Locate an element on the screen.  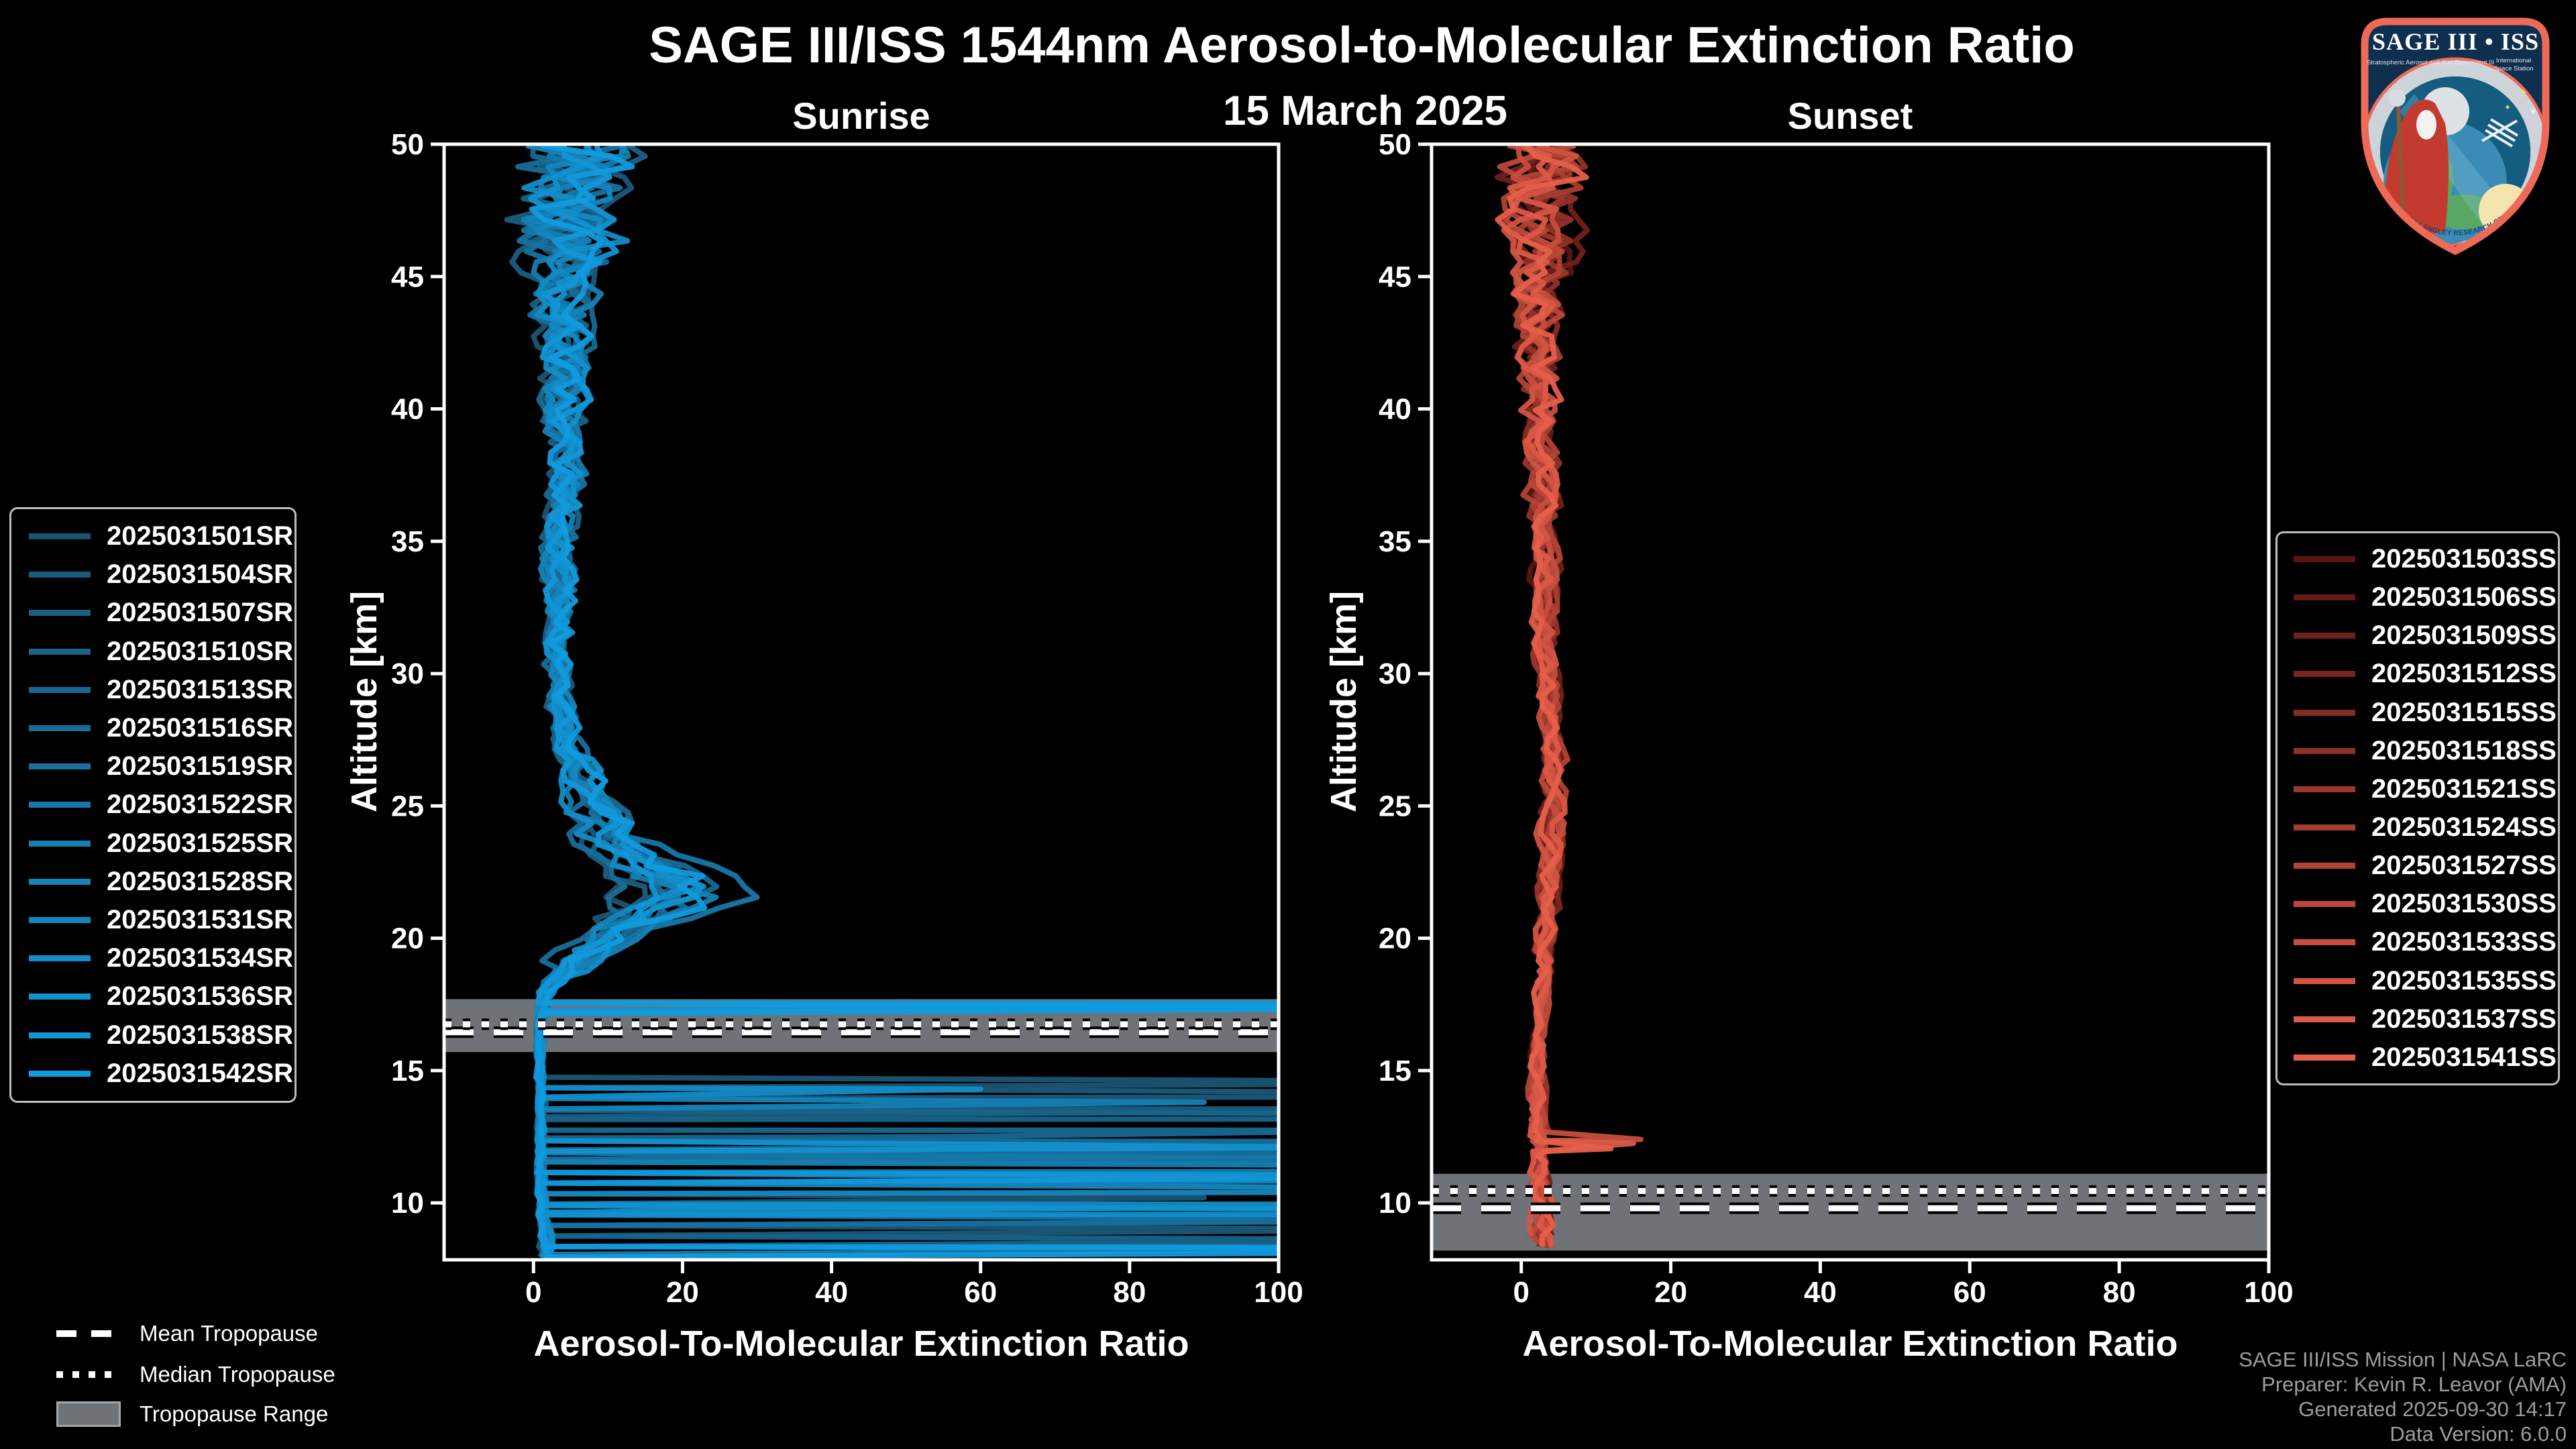
legend-series-label: 2025031512SS is located at coordinates (2464, 674).